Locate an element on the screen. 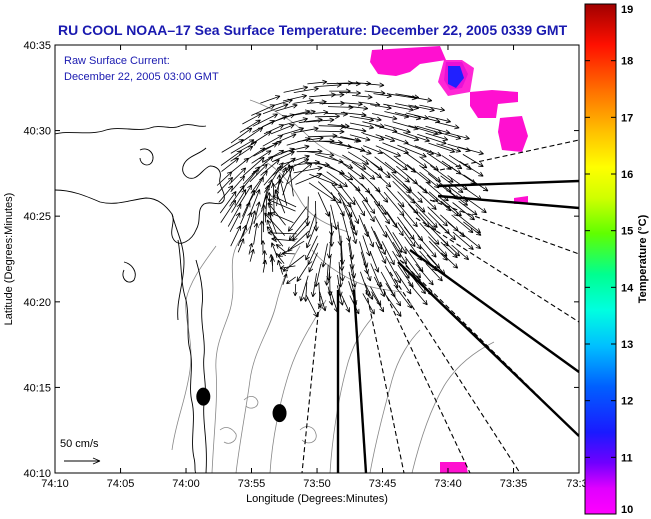 This screenshot has width=651, height=519. scale-arrow-head is located at coordinates (96, 461).